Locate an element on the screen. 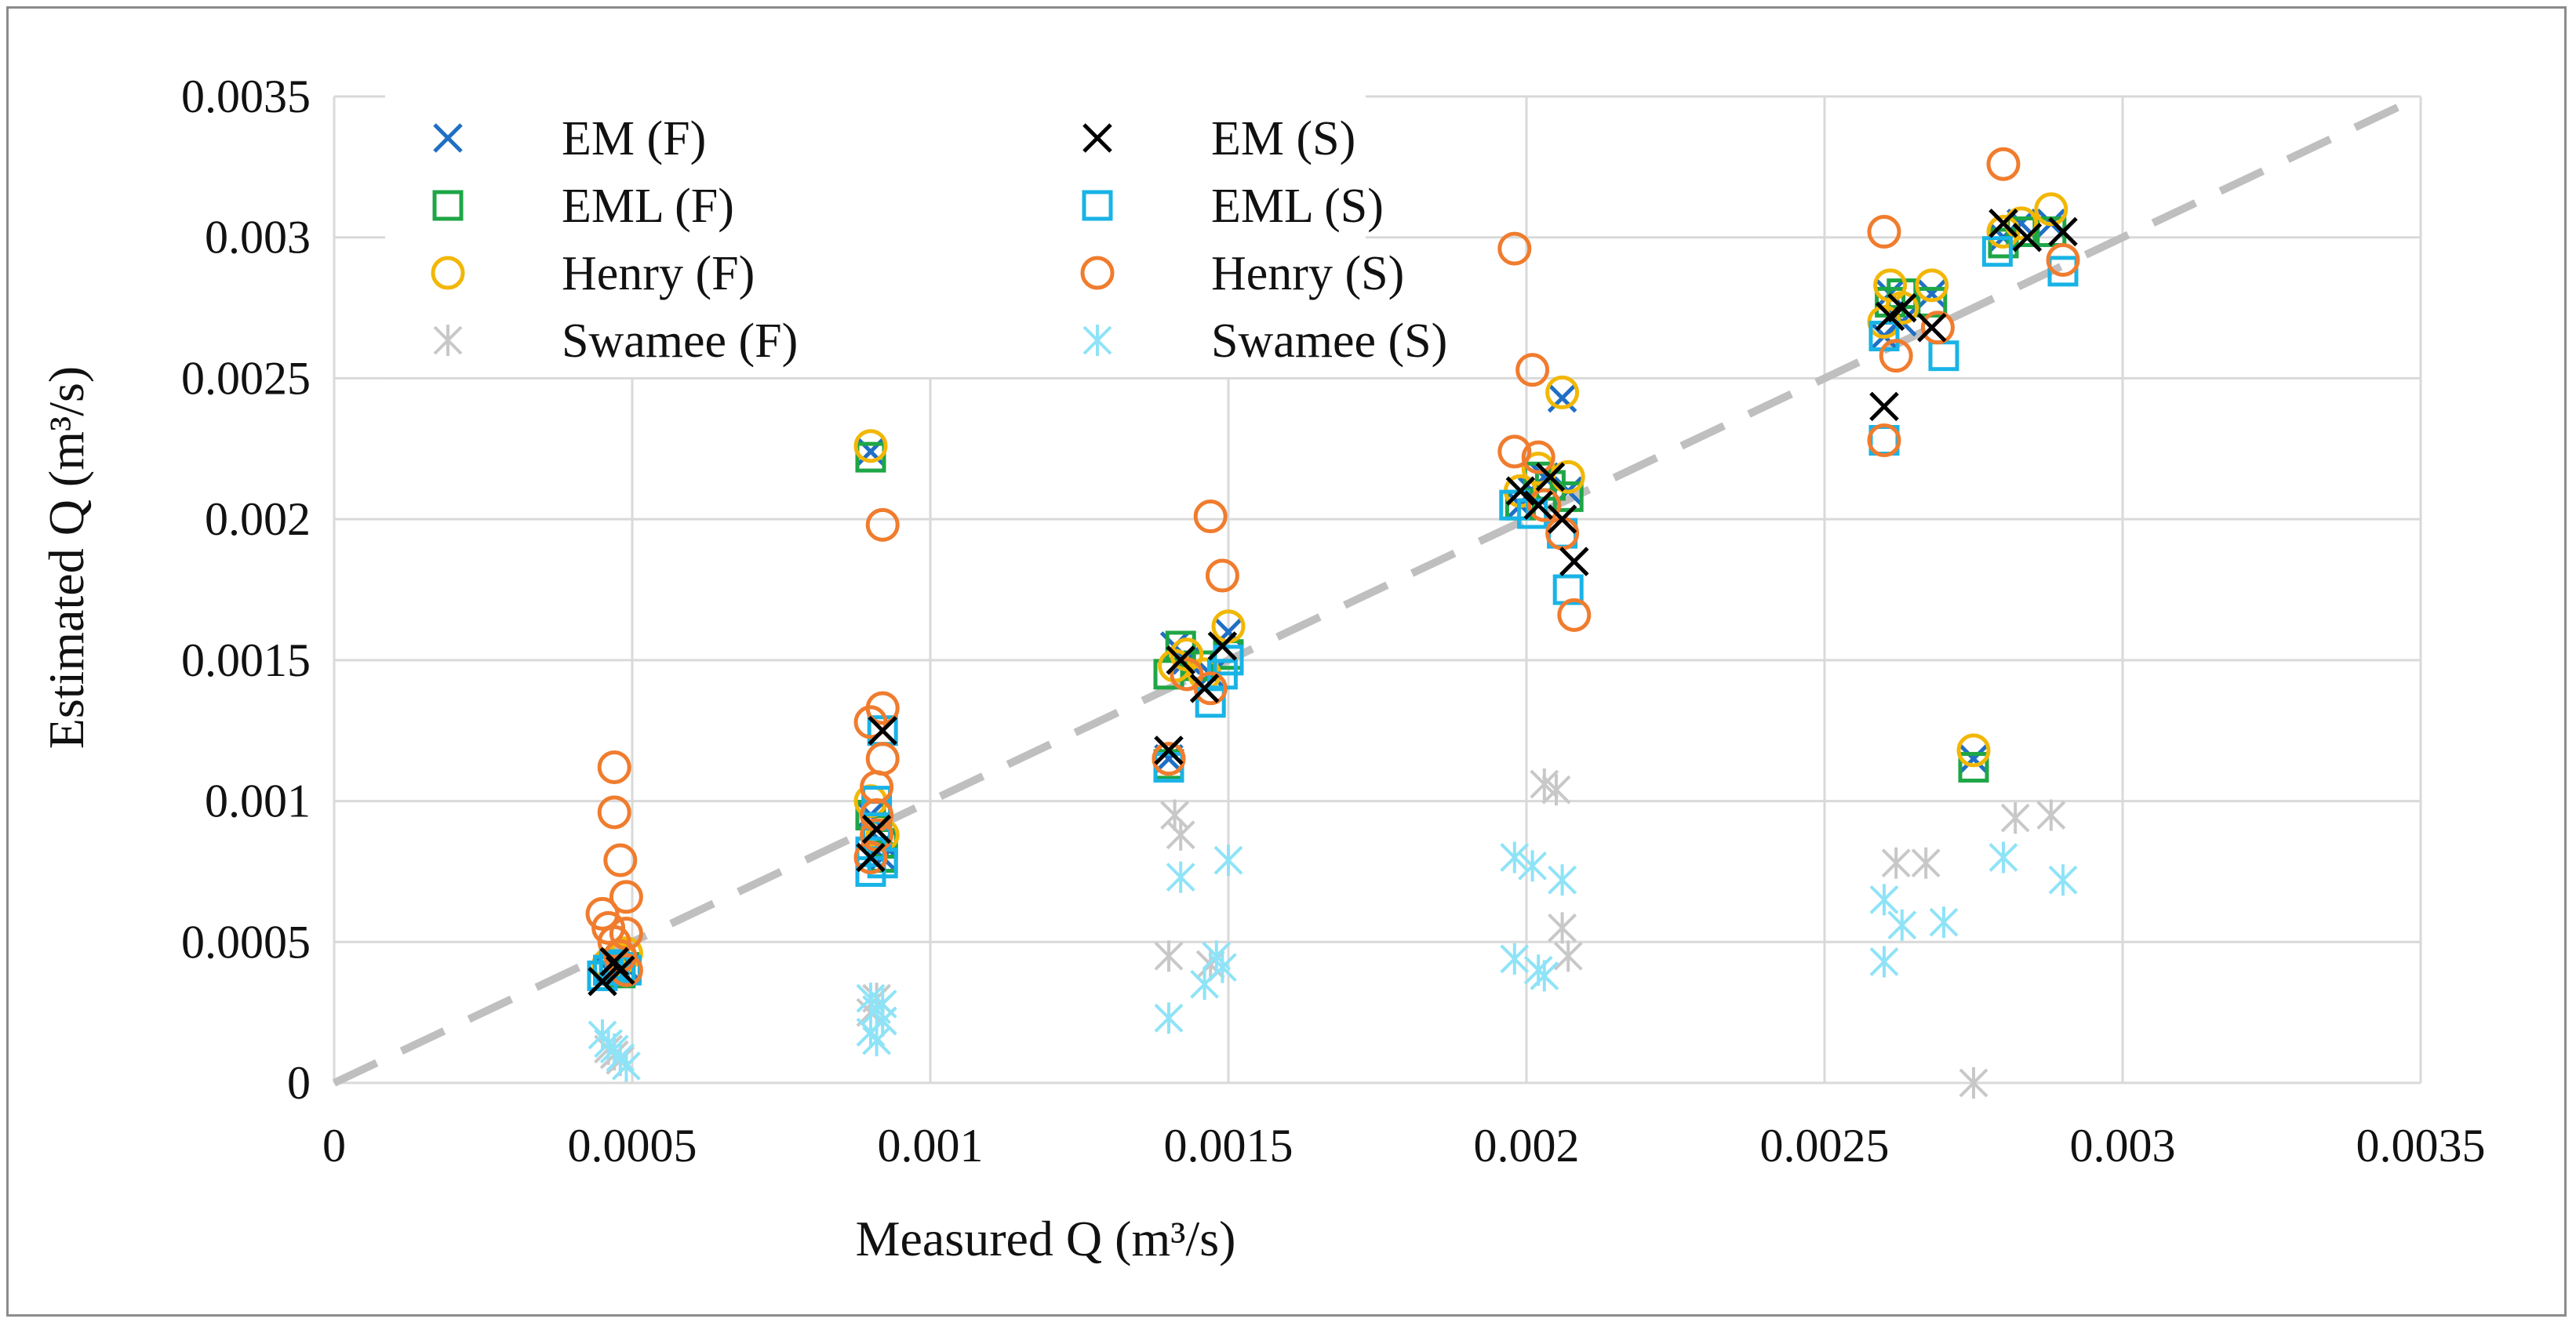  legend-item: EML (S) is located at coordinates (1233, 206).